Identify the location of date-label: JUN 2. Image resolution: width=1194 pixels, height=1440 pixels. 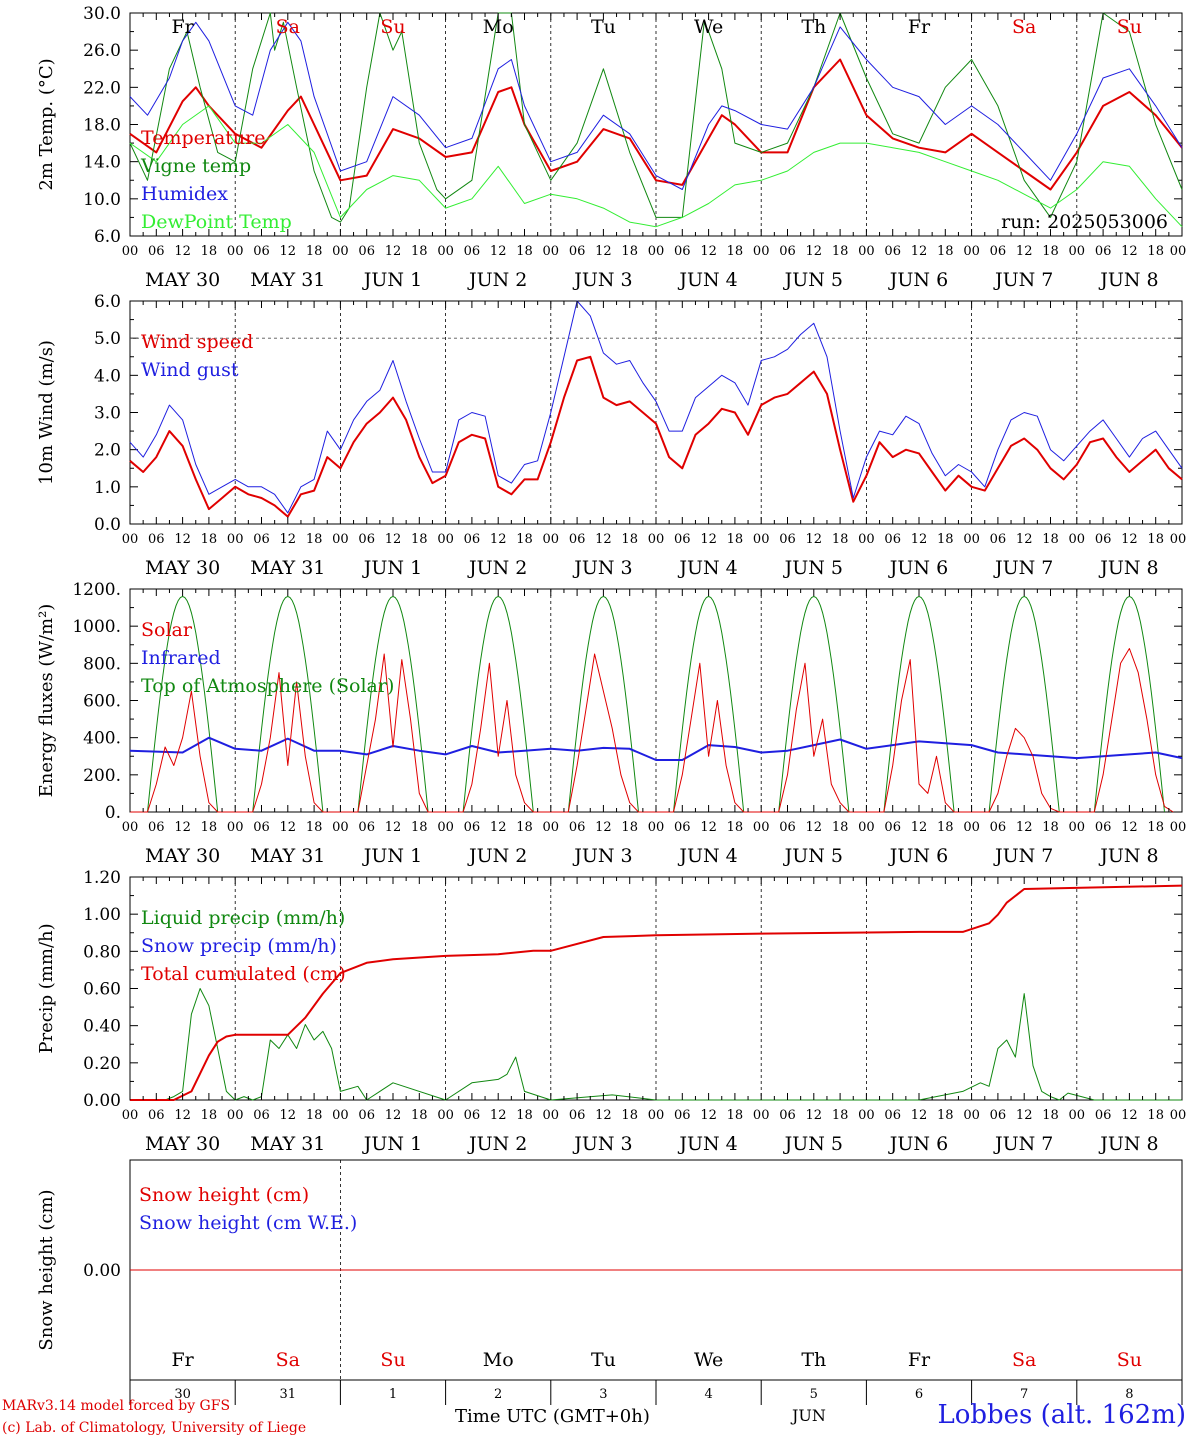
(497, 1144).